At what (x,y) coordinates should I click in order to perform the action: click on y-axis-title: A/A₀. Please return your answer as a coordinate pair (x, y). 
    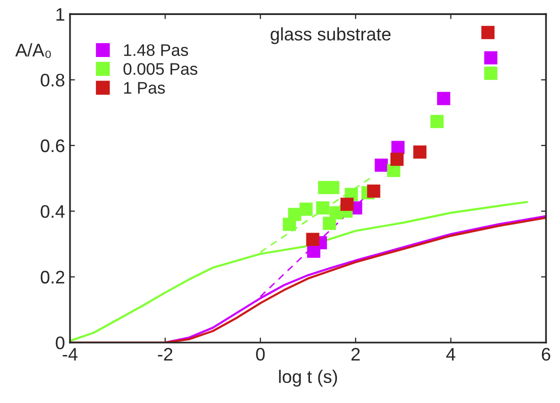
    Looking at the image, I should click on (33, 50).